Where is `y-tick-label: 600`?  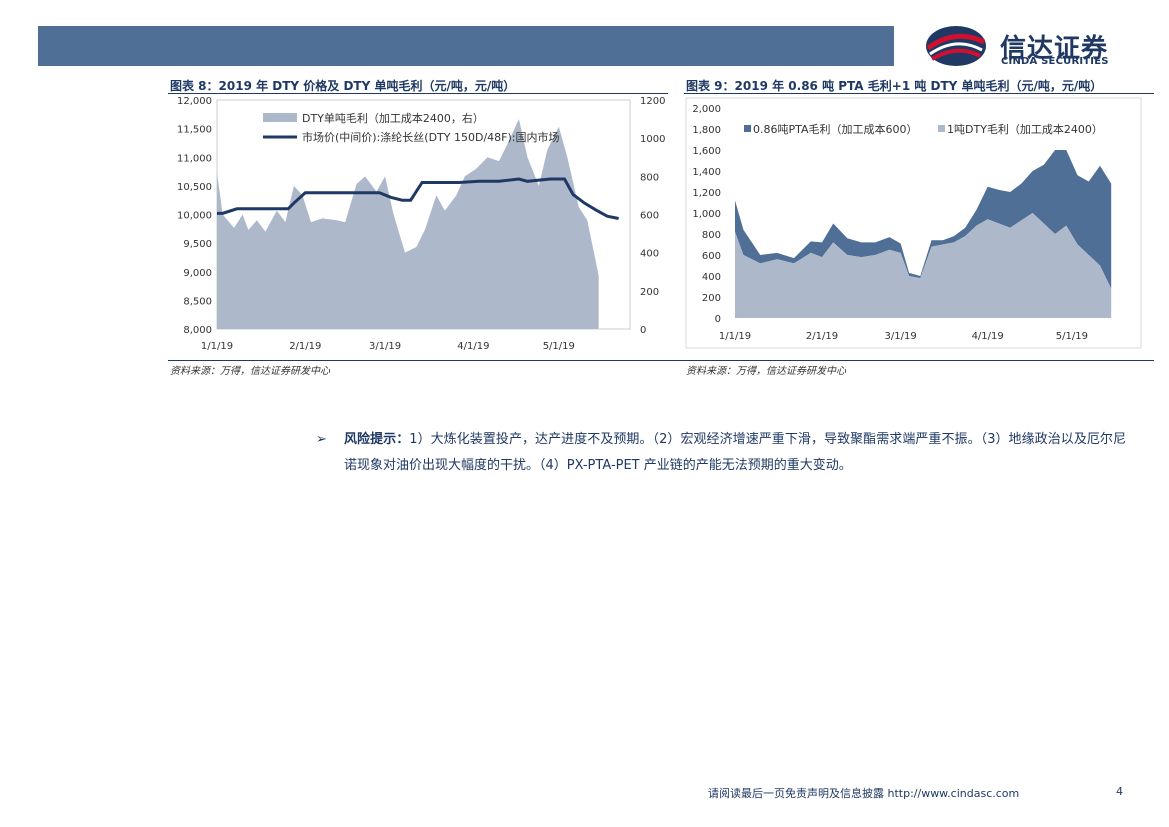 y-tick-label: 600 is located at coordinates (711, 256).